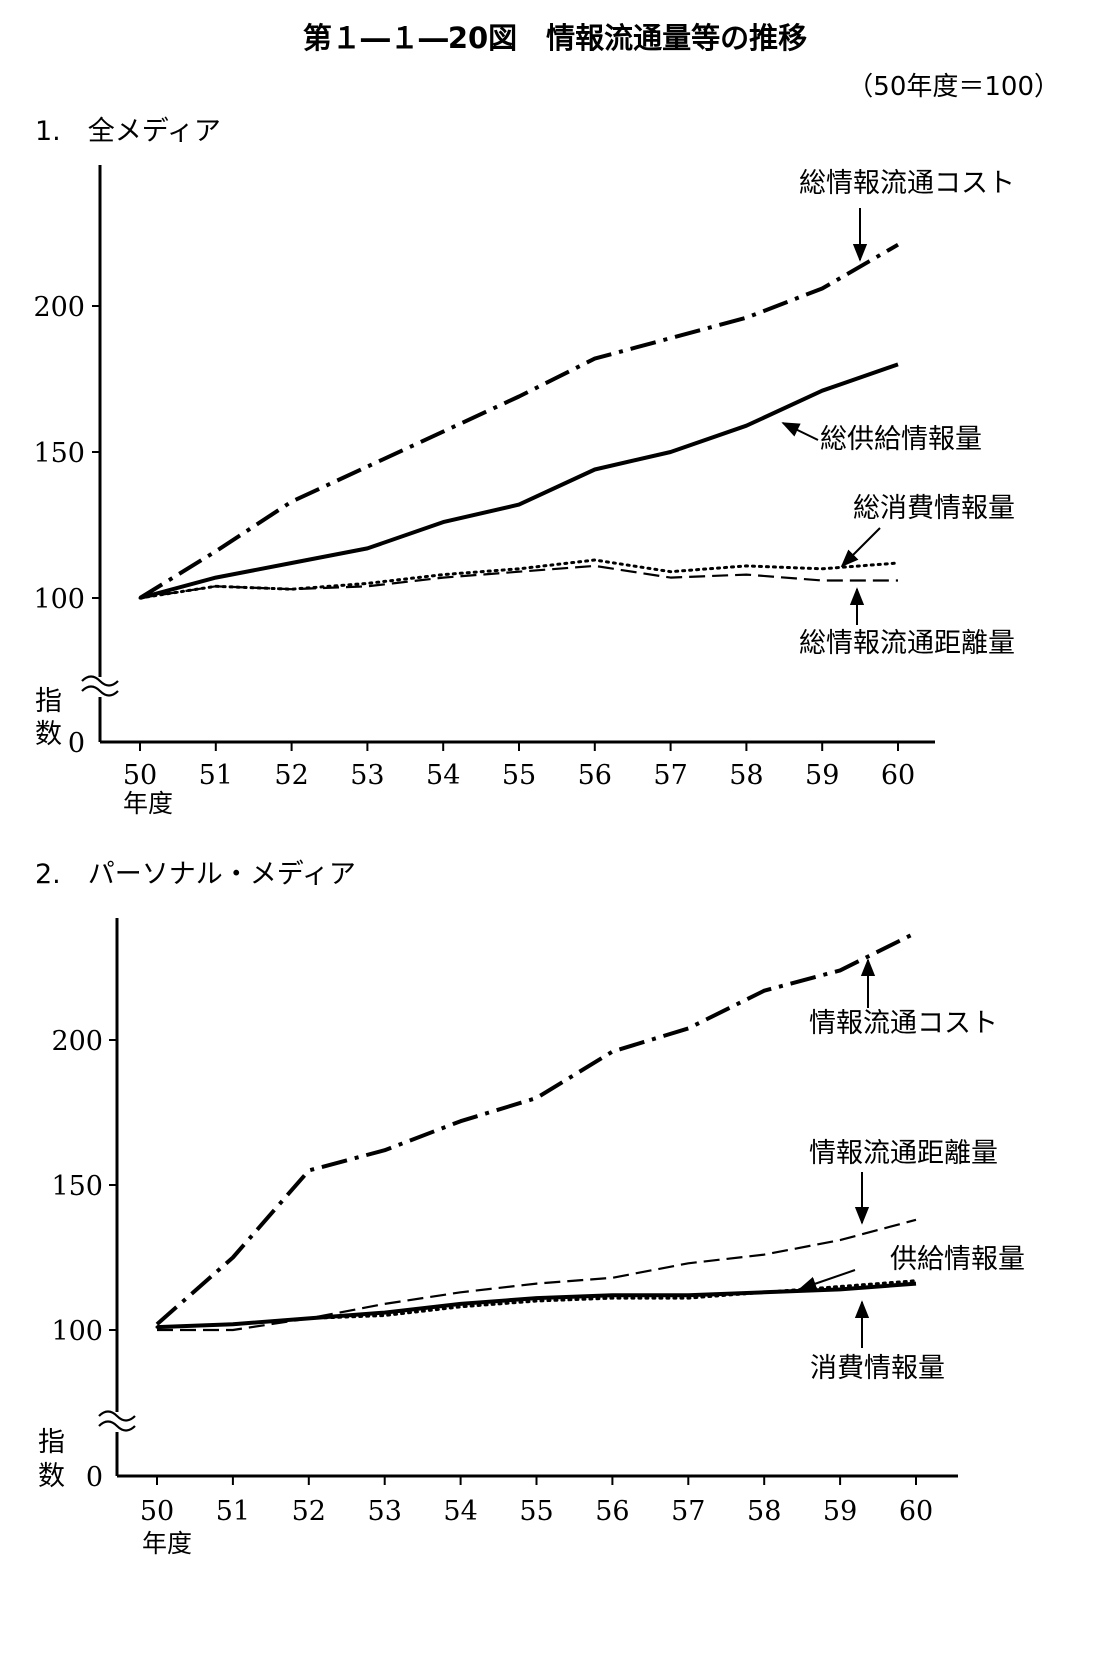 Image resolution: width=1111 pixels, height=1667 pixels. Describe the element at coordinates (903, 1023) in the screenshot. I see `series-label: 情報流通コスト` at that location.